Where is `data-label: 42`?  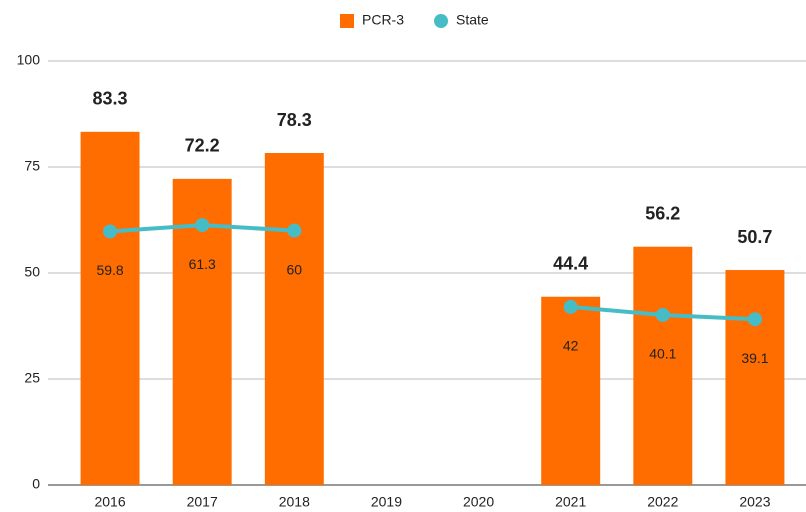 data-label: 42 is located at coordinates (571, 346).